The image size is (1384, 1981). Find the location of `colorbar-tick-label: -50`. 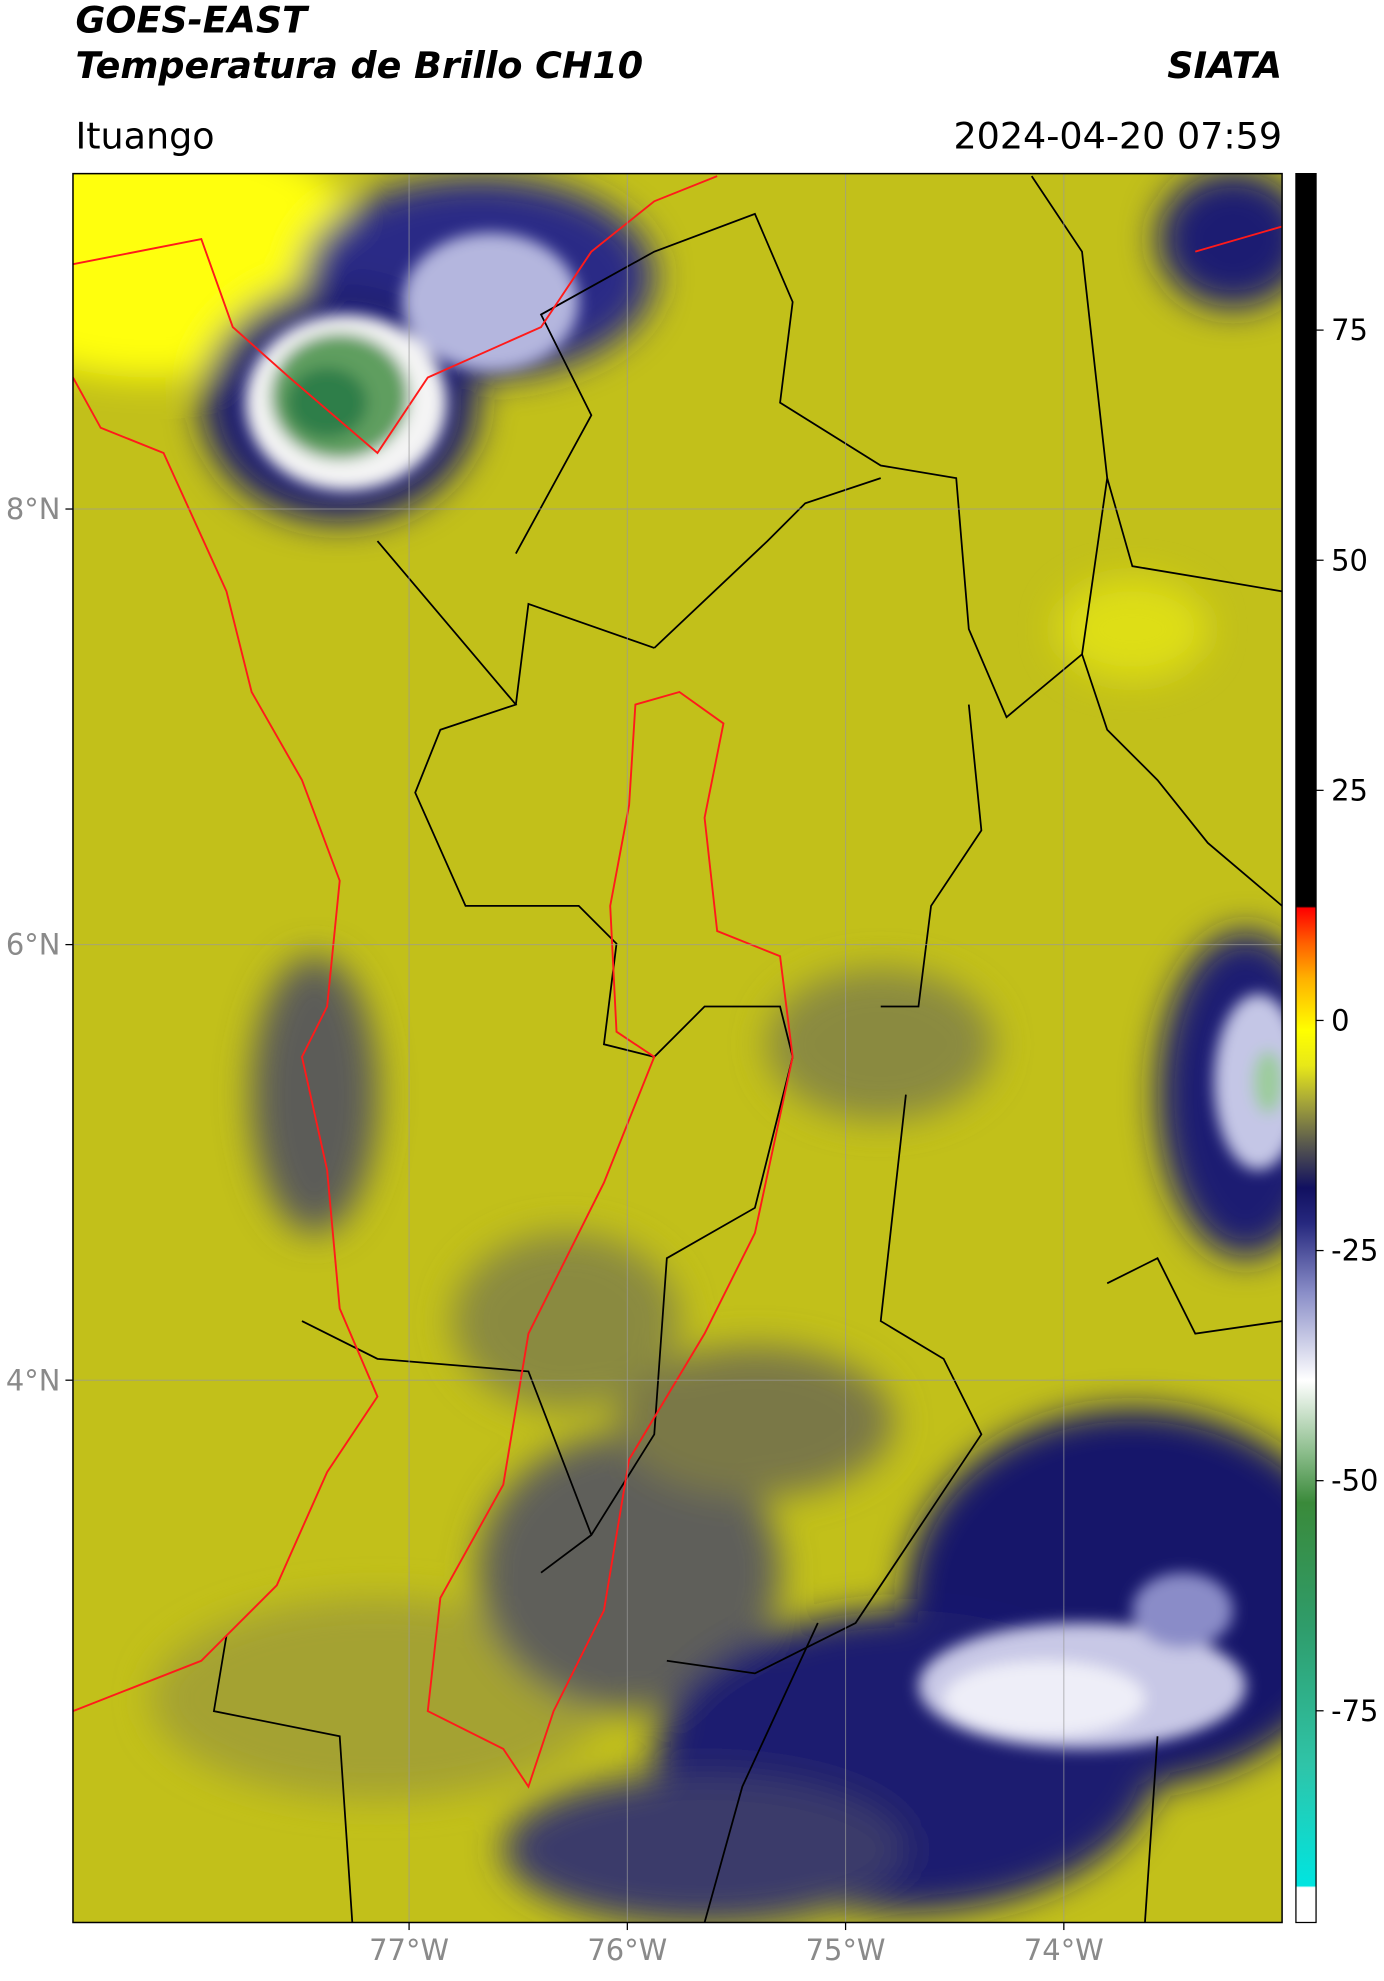

colorbar-tick-label: -50 is located at coordinates (1354, 1481).